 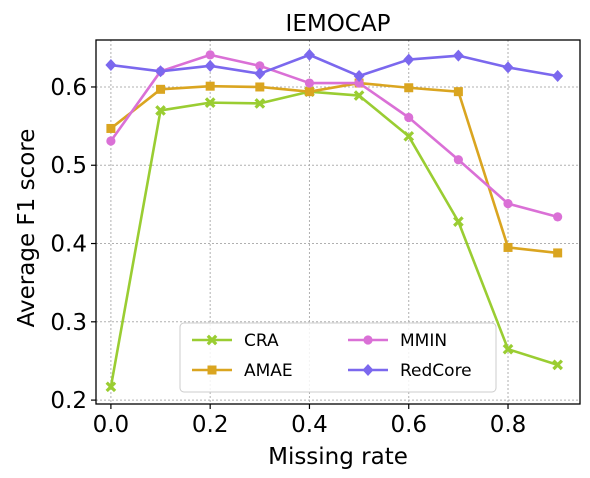 I want to click on legend-label-cra: CRA, so click(x=261, y=341).